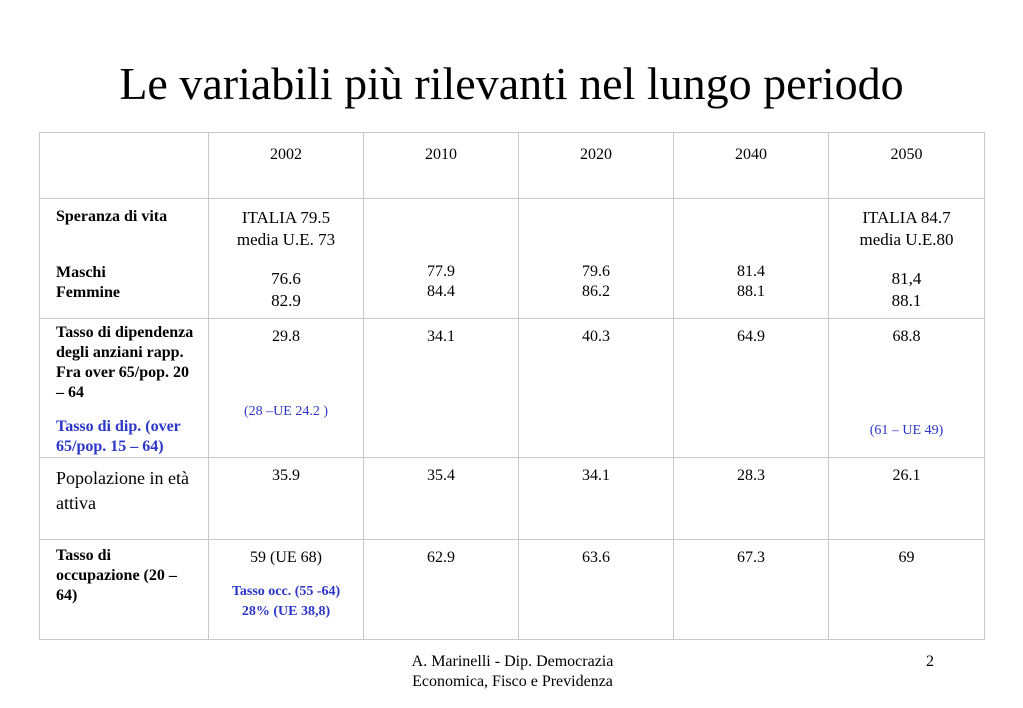 The height and width of the screenshot is (708, 1023). What do you see at coordinates (751, 498) in the screenshot?
I see `pop-2040: 28.3` at bounding box center [751, 498].